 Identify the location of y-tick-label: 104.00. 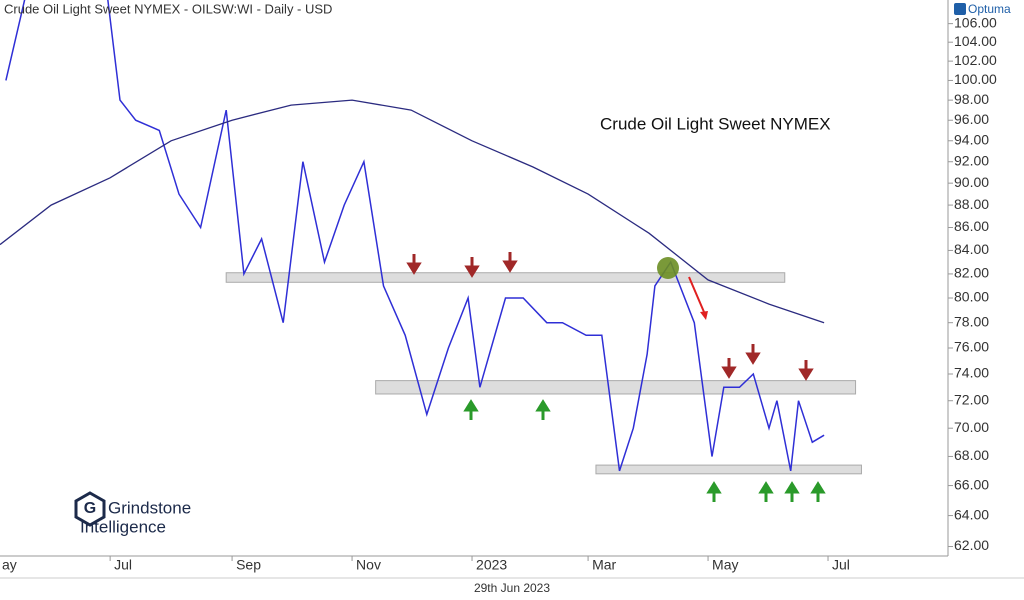
(975, 41).